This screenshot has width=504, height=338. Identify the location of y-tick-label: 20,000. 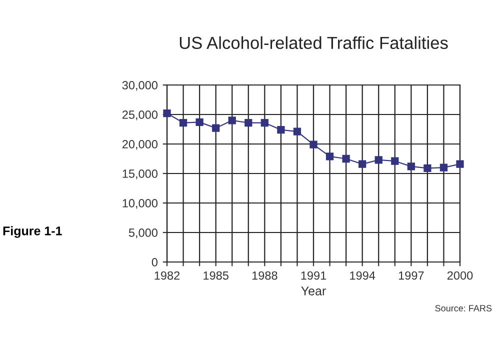
(140, 145).